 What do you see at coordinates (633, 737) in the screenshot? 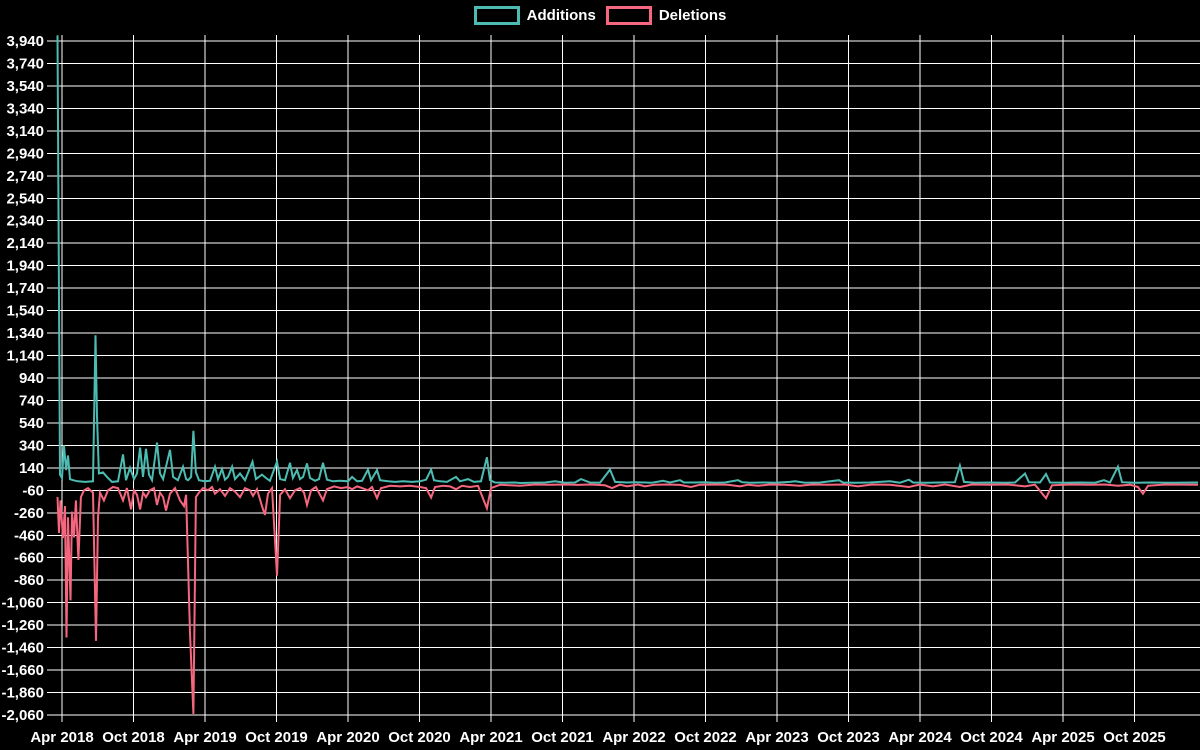
I see `x-tick-label: Apr 2022` at bounding box center [633, 737].